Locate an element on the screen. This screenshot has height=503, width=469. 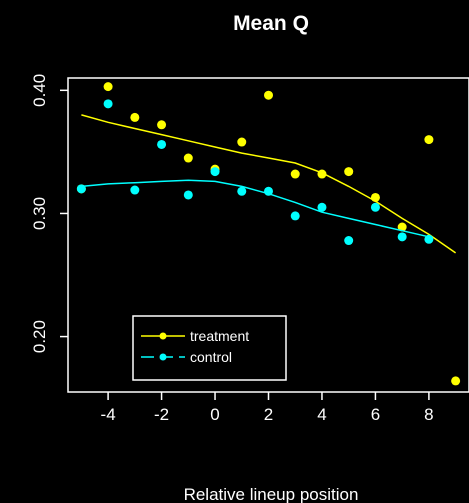
control-trend-line is located at coordinates (255, 208).